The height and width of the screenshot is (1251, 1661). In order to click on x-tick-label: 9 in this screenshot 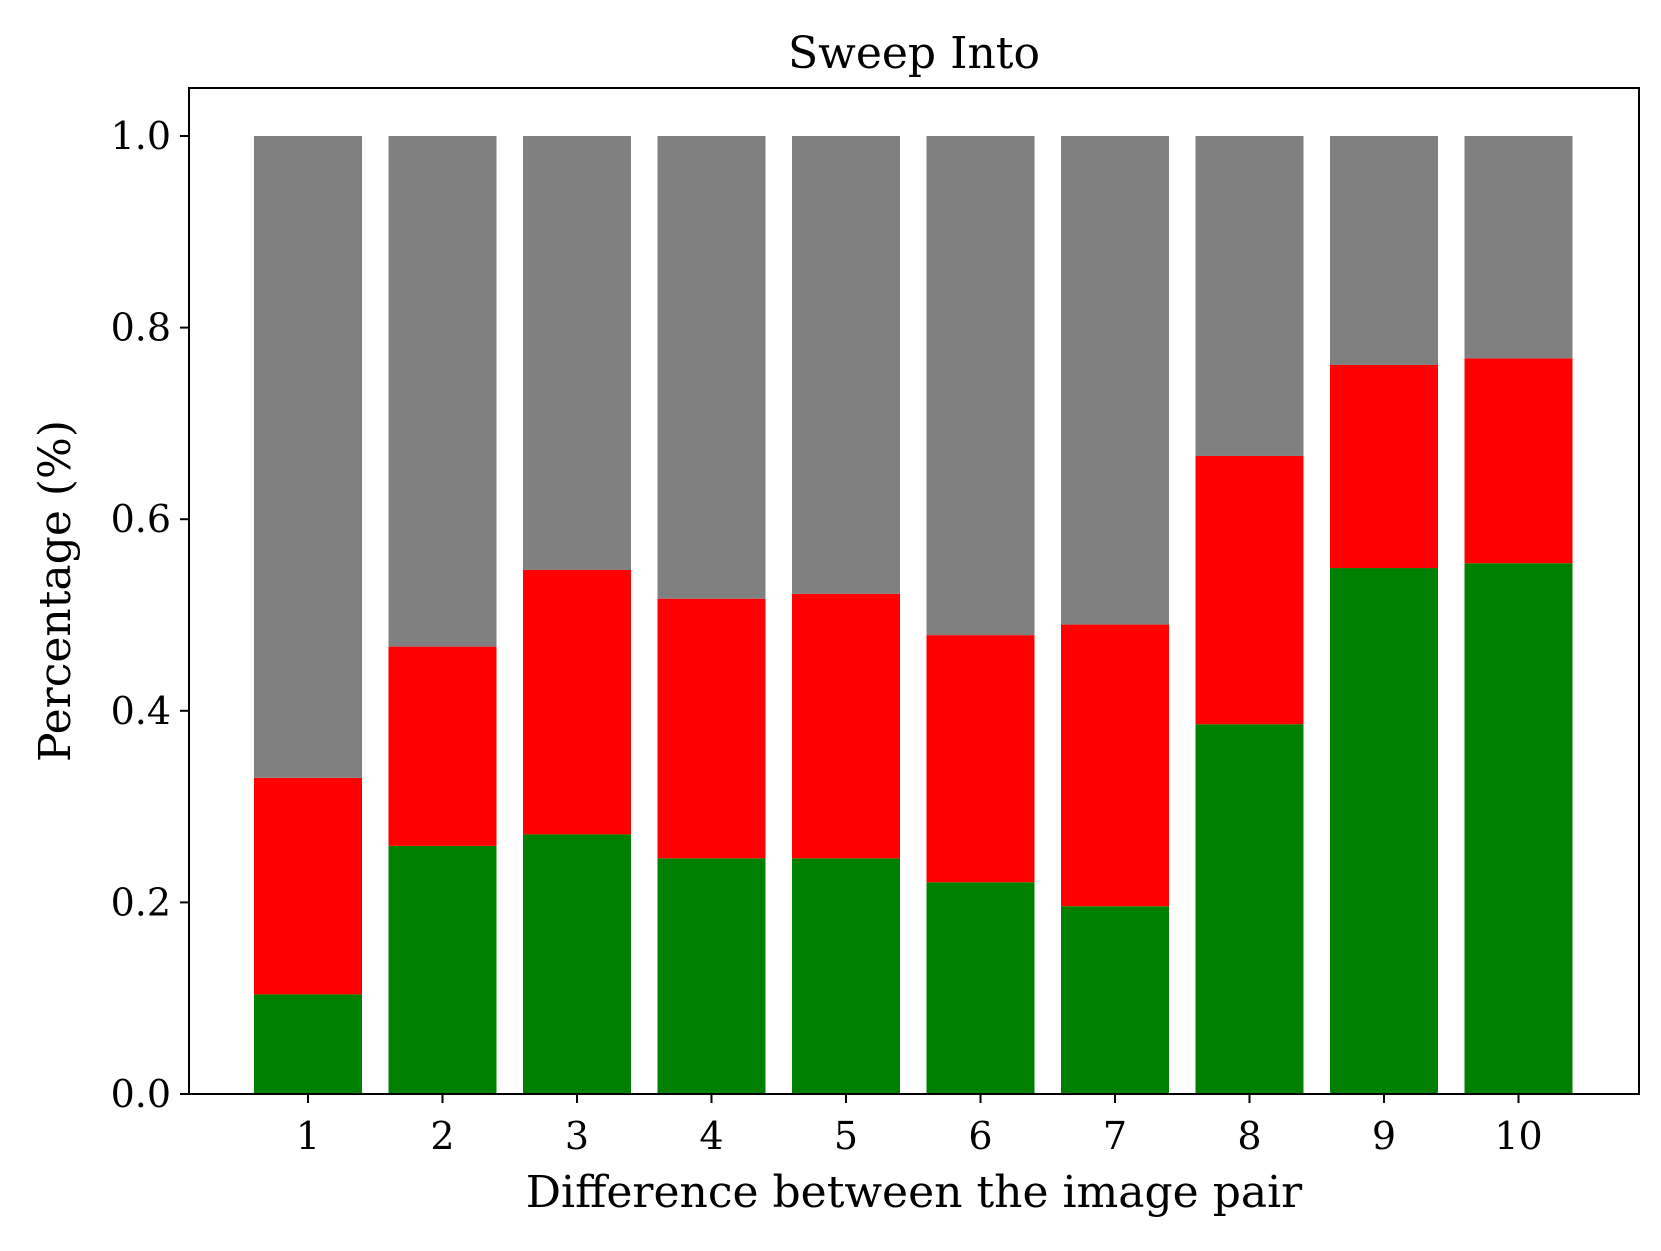, I will do `click(1384, 1136)`.